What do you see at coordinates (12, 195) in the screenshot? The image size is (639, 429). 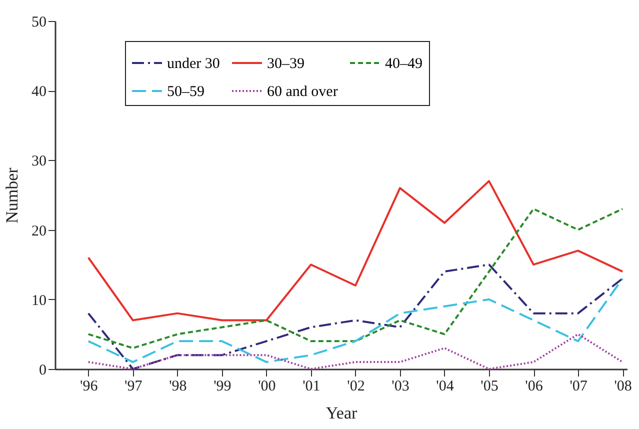 I see `y-axis-title: Number` at bounding box center [12, 195].